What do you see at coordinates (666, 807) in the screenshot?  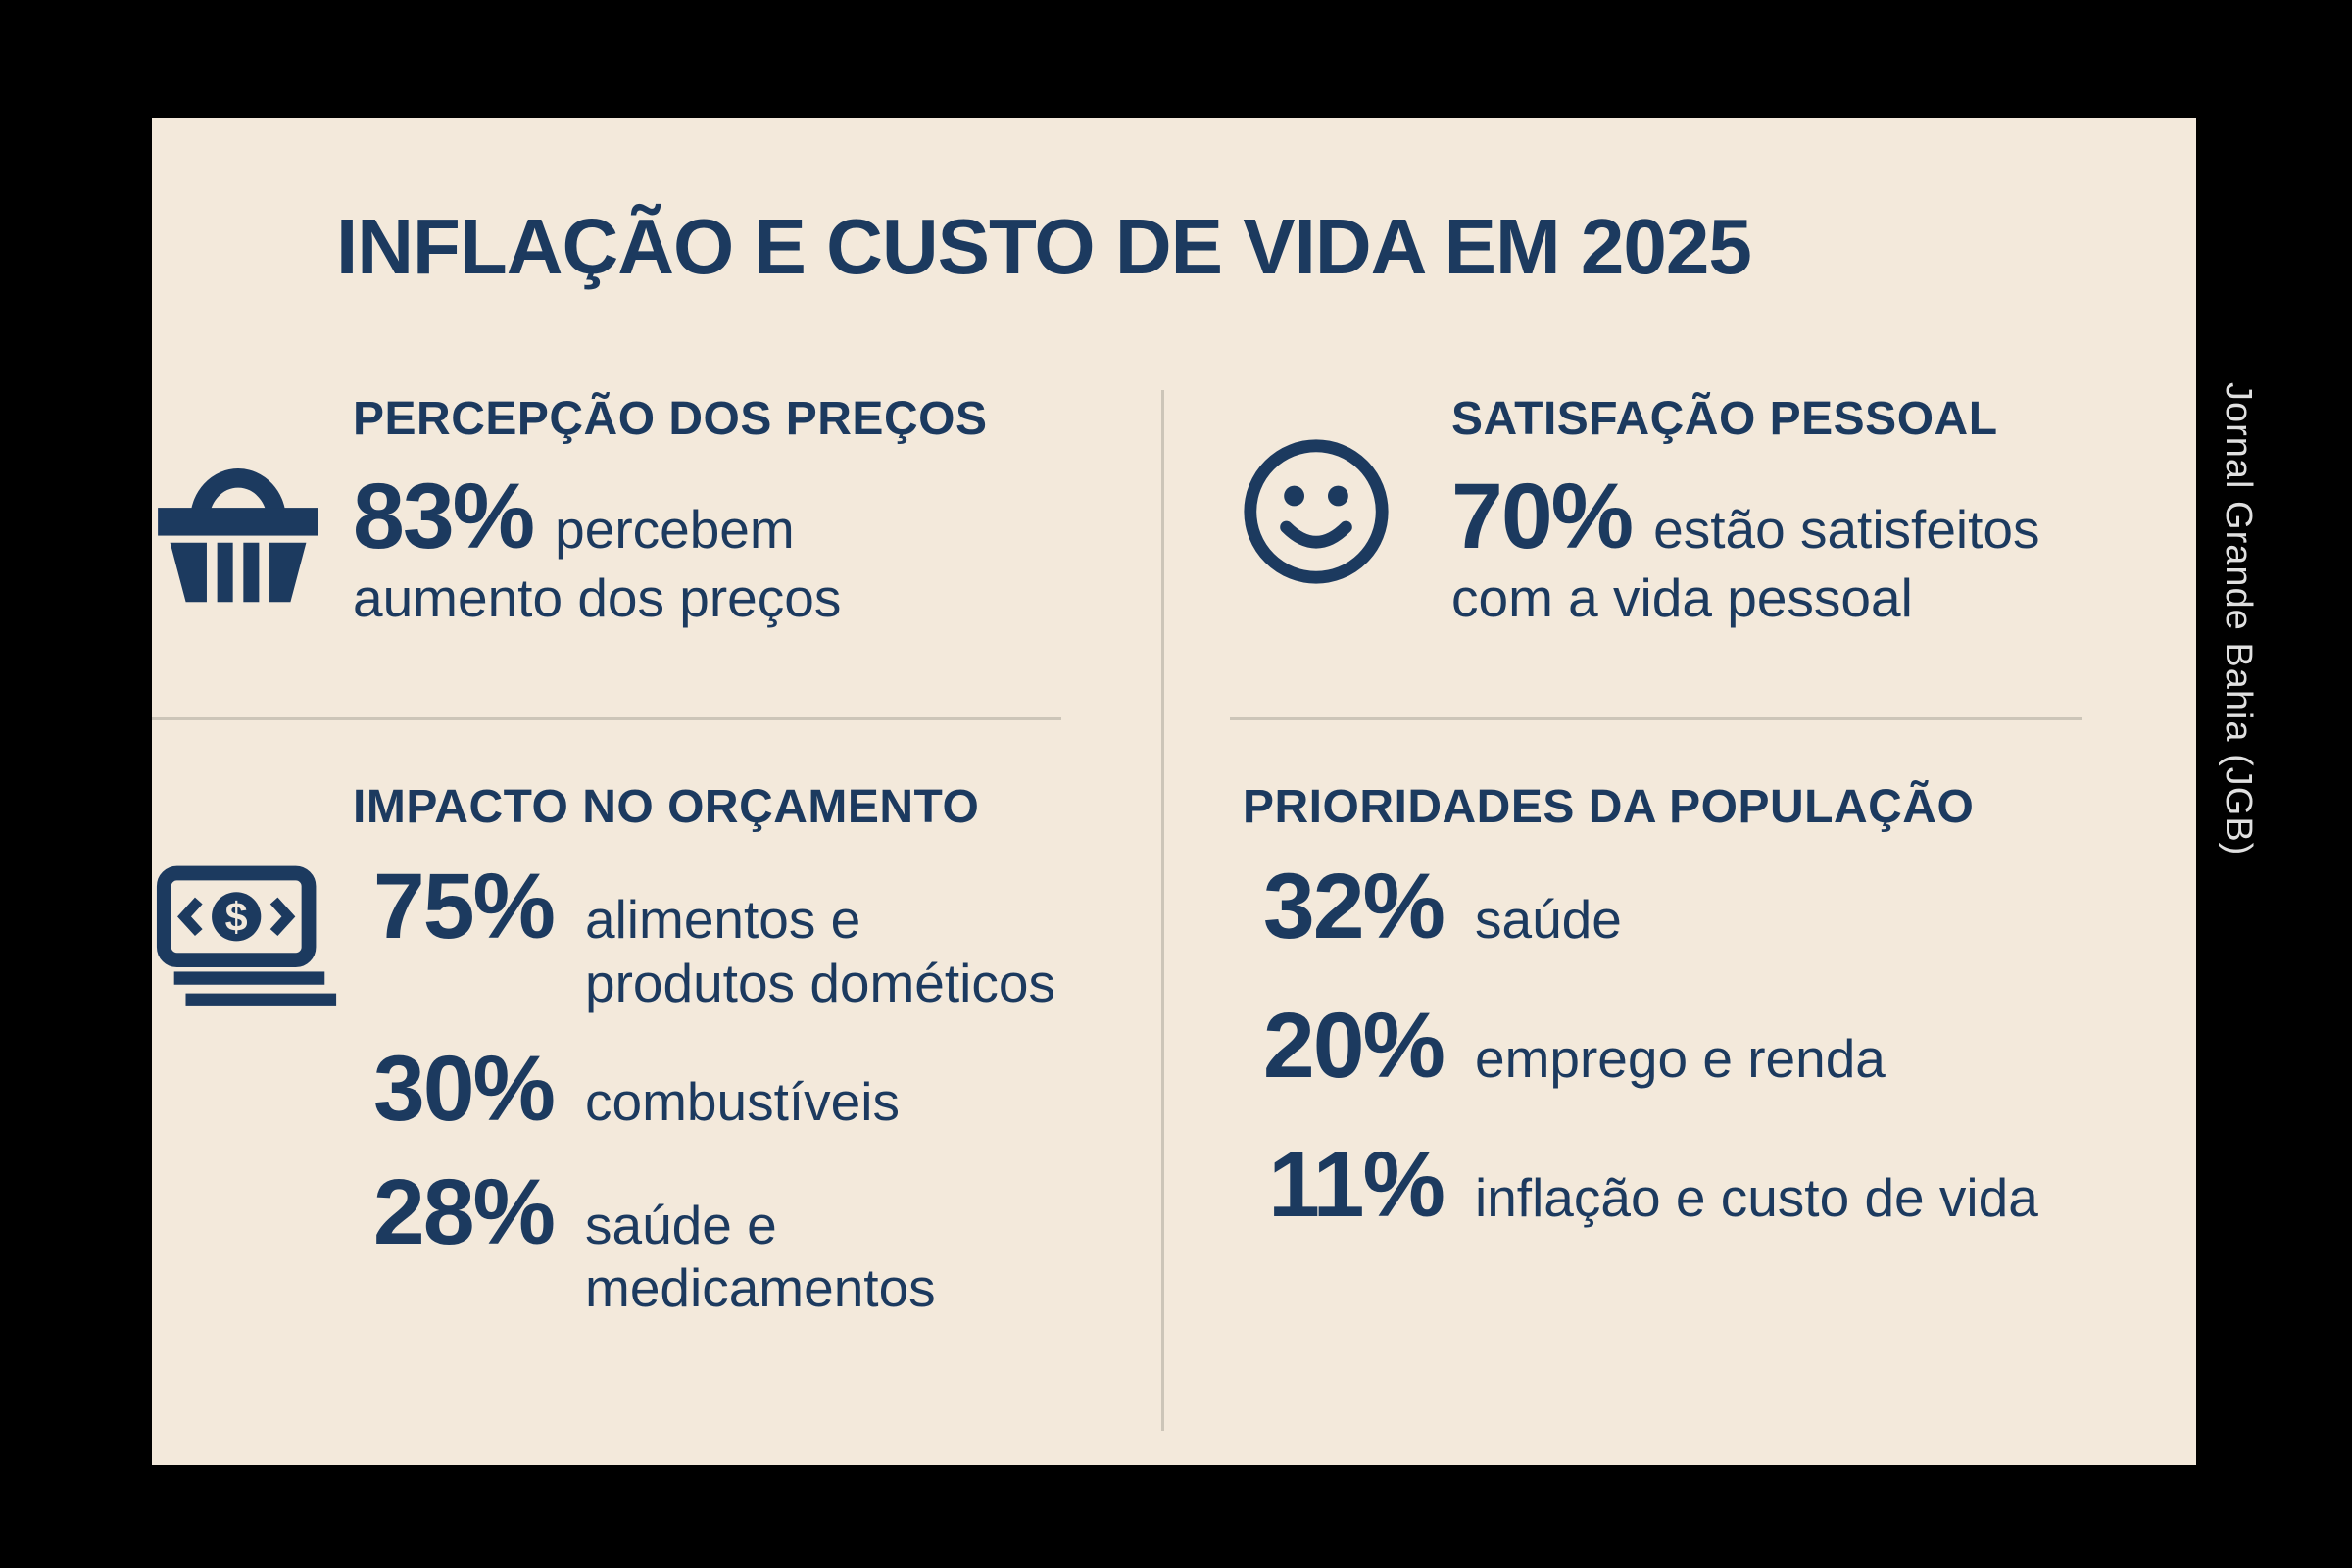 I see `section-heading-impacto: IMPACTO NO ORÇAMENTO` at bounding box center [666, 807].